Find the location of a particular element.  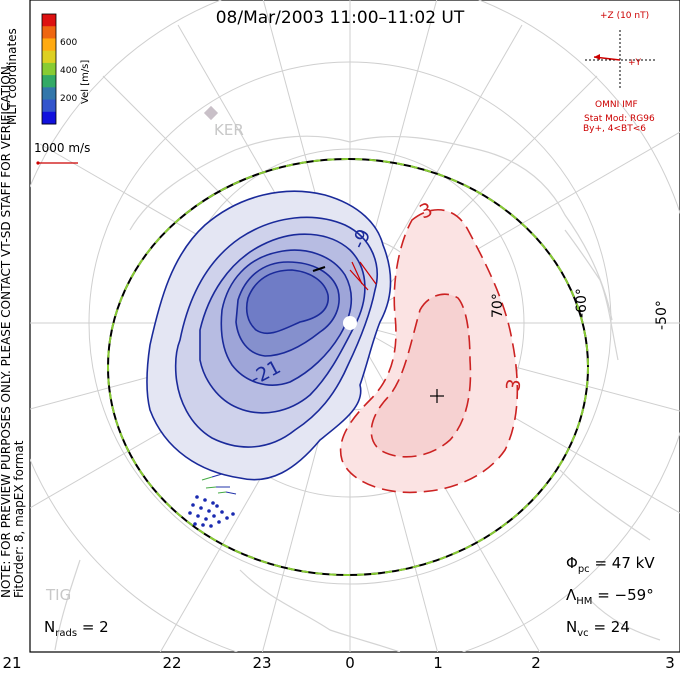

imf-y-label: +Y is located at coordinates (635, 63).